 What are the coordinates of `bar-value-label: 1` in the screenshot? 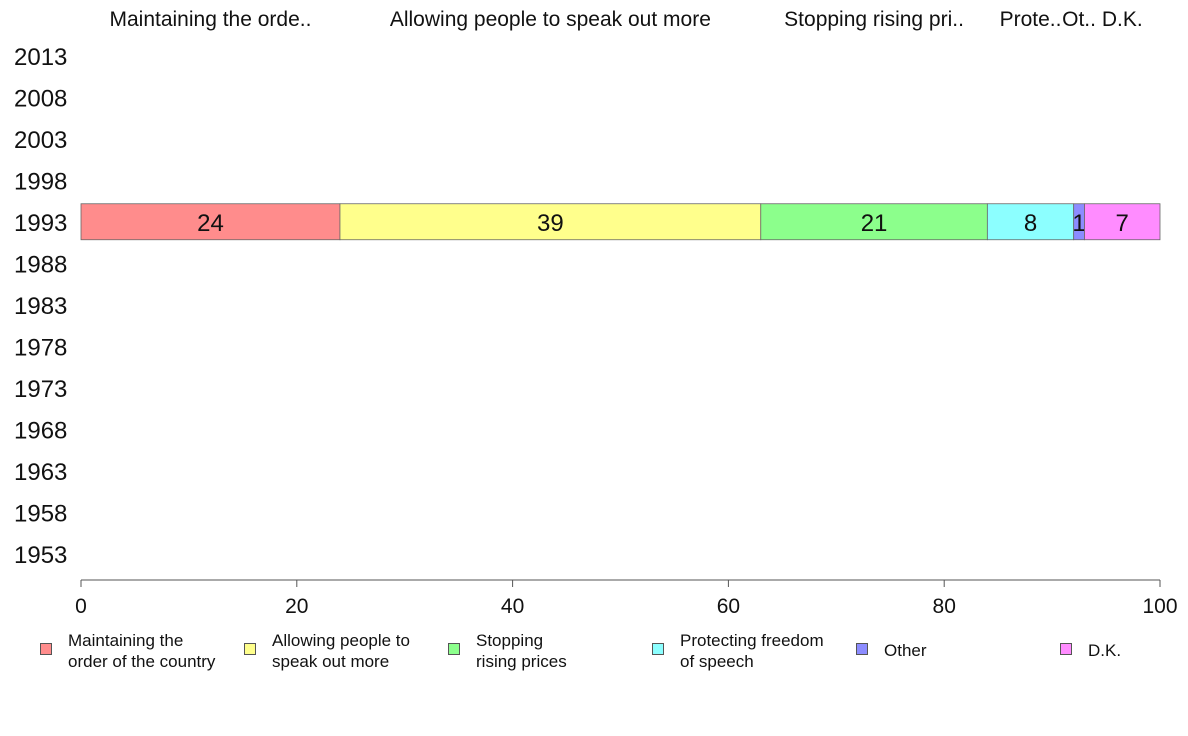 It's located at (1078, 223).